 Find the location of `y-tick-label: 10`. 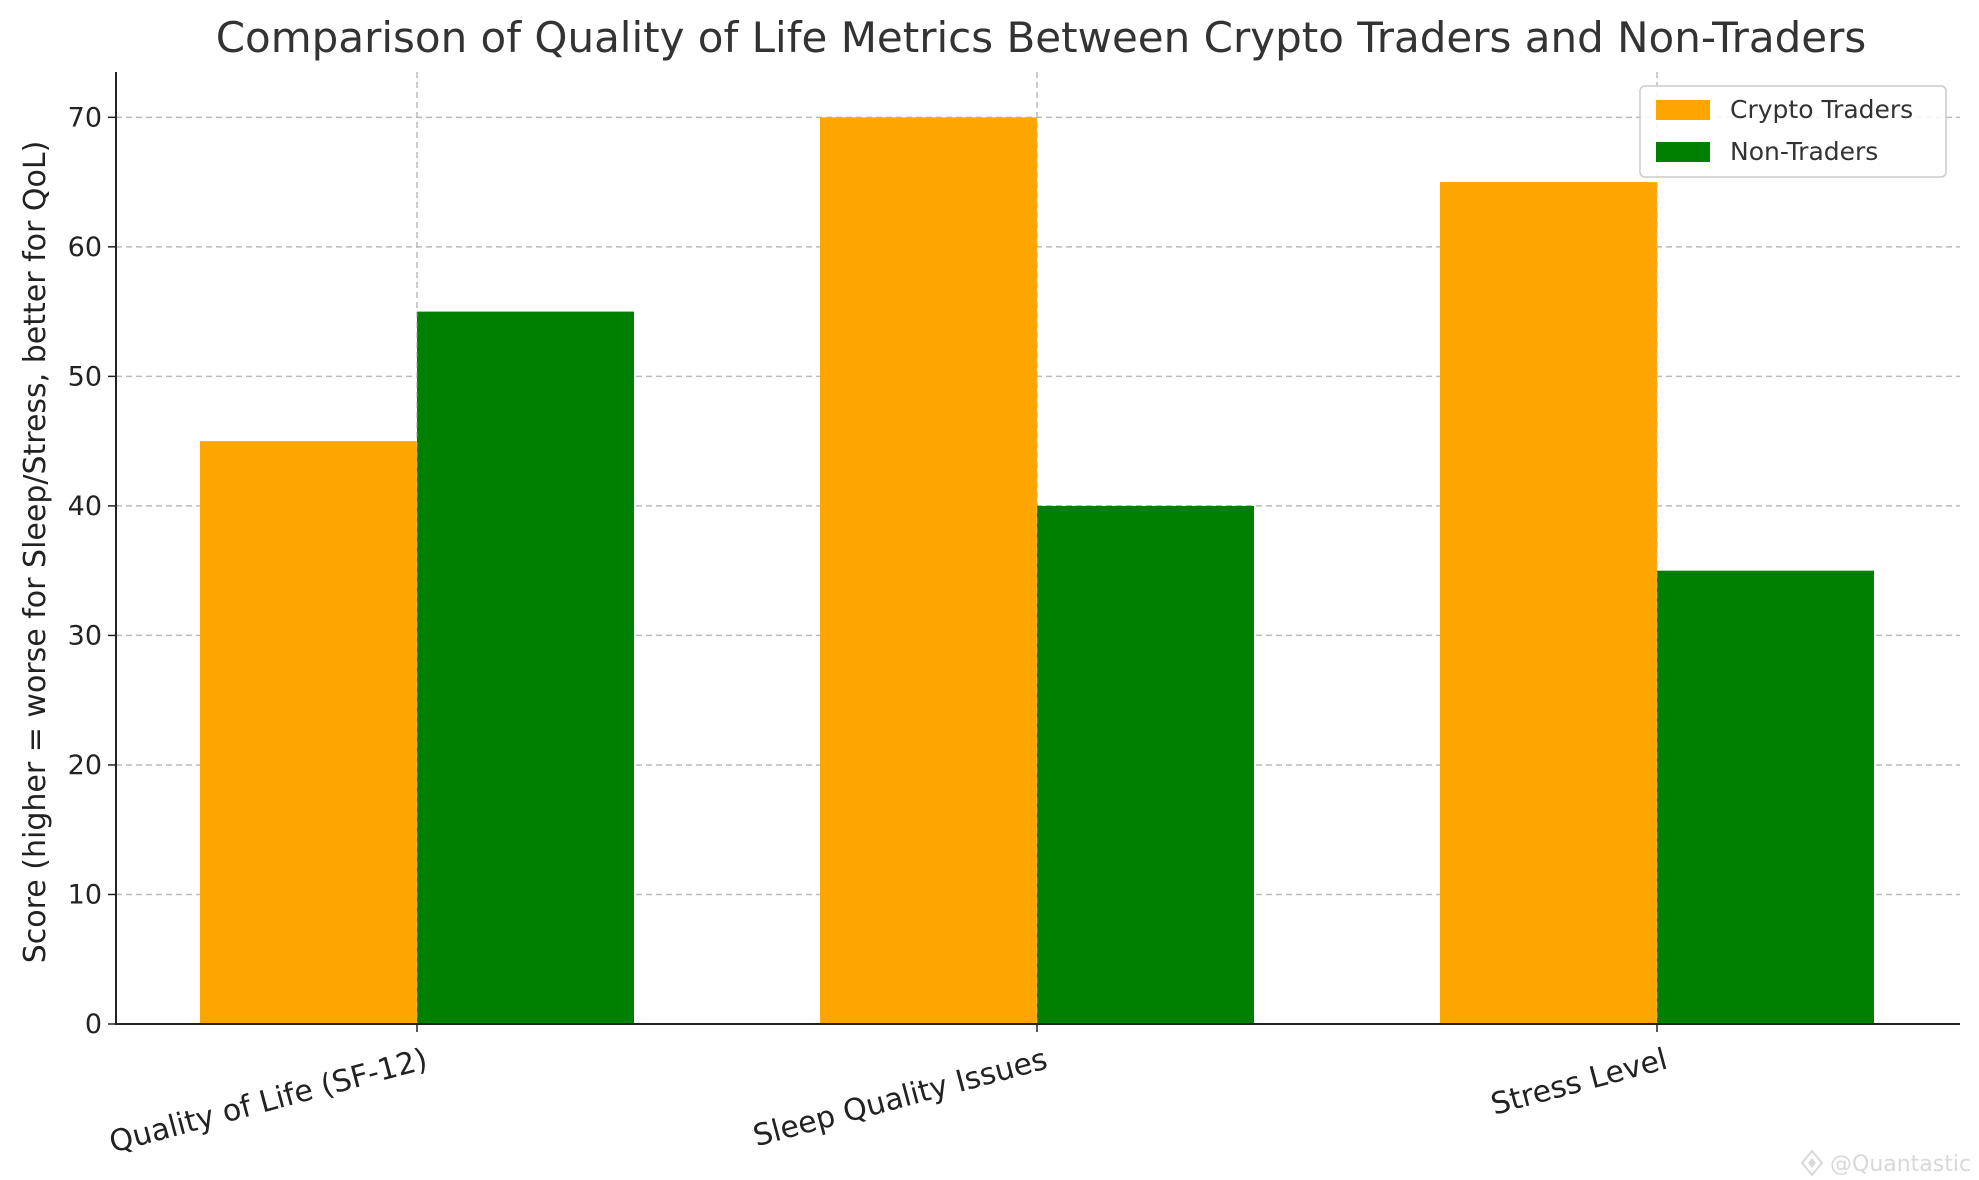

y-tick-label: 10 is located at coordinates (85, 894).